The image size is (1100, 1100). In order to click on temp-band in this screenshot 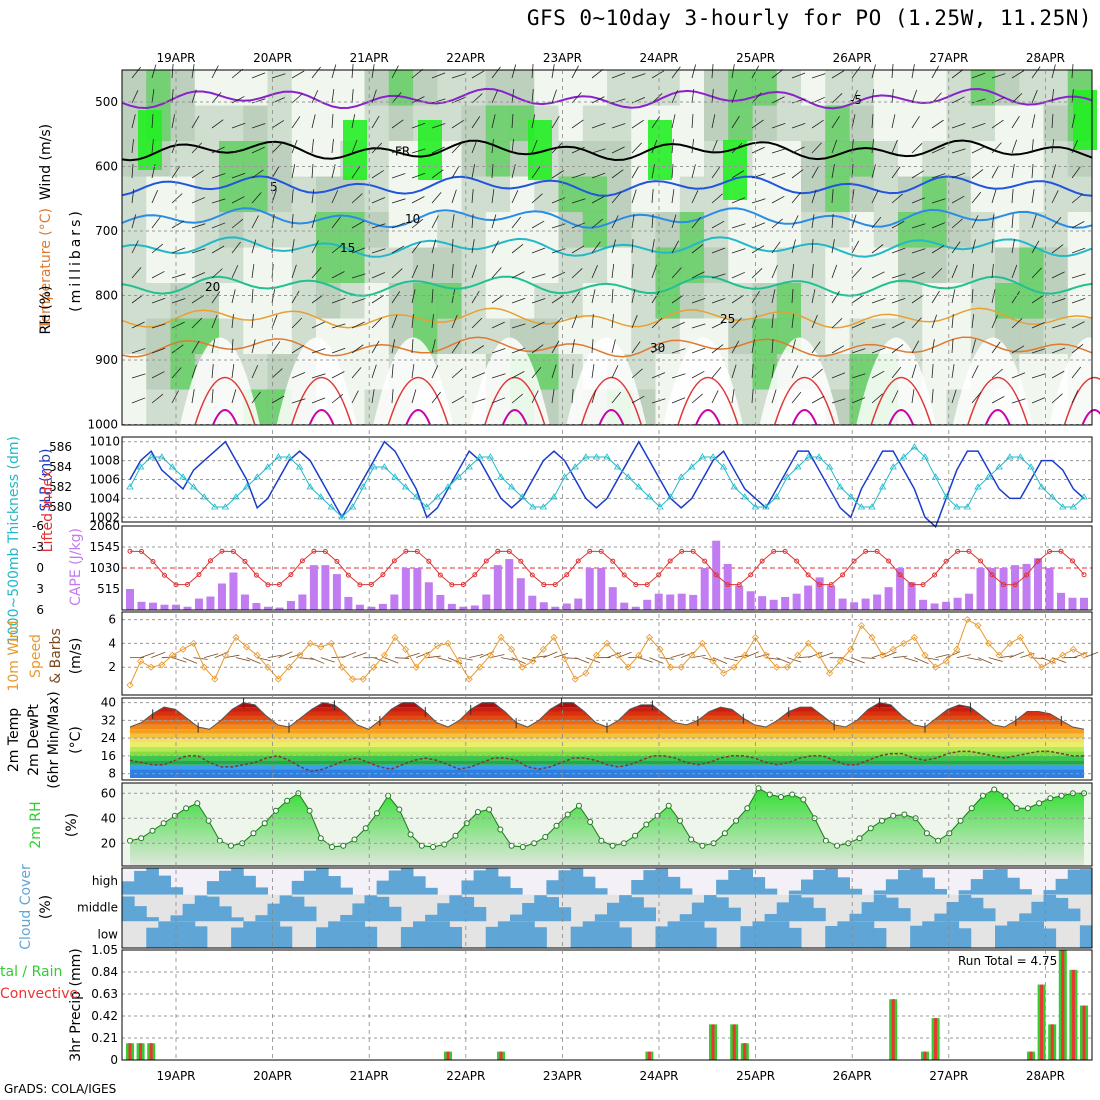, I will do `click(607, 713)`.